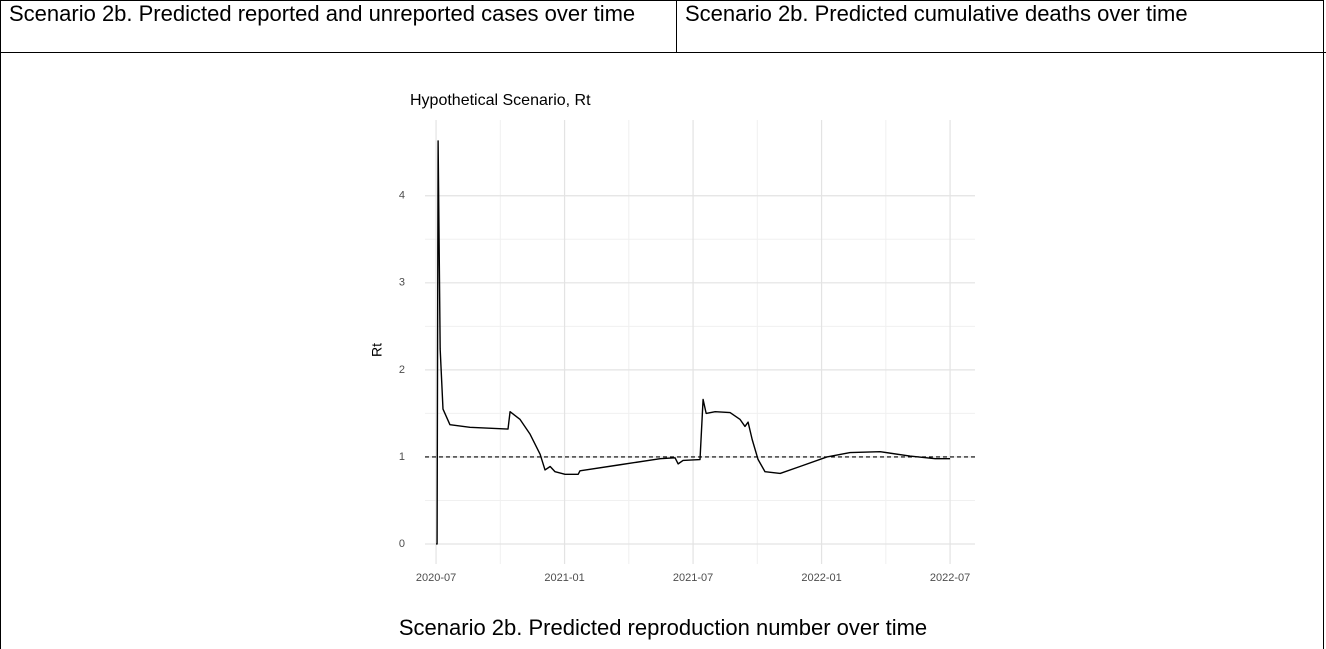  What do you see at coordinates (377, 350) in the screenshot?
I see `y-axis-label: Rt` at bounding box center [377, 350].